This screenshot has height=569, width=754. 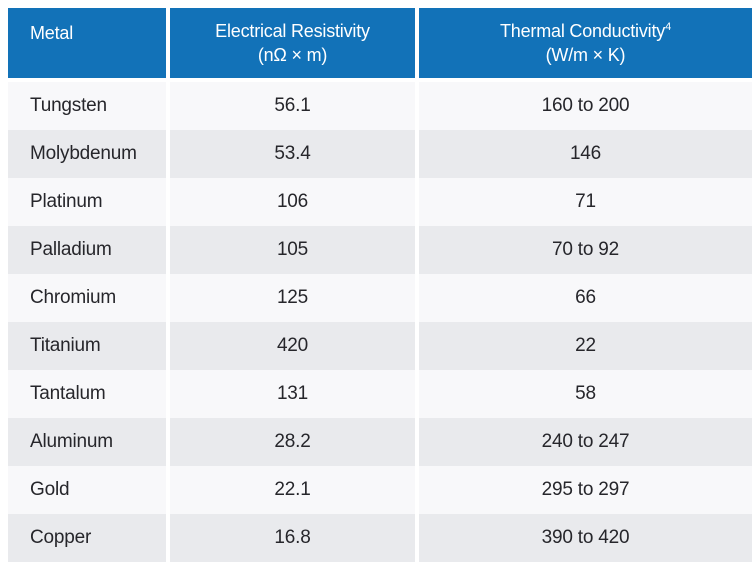 I want to click on header-label-conductivity: Thermal Conductivity4, so click(x=585, y=31).